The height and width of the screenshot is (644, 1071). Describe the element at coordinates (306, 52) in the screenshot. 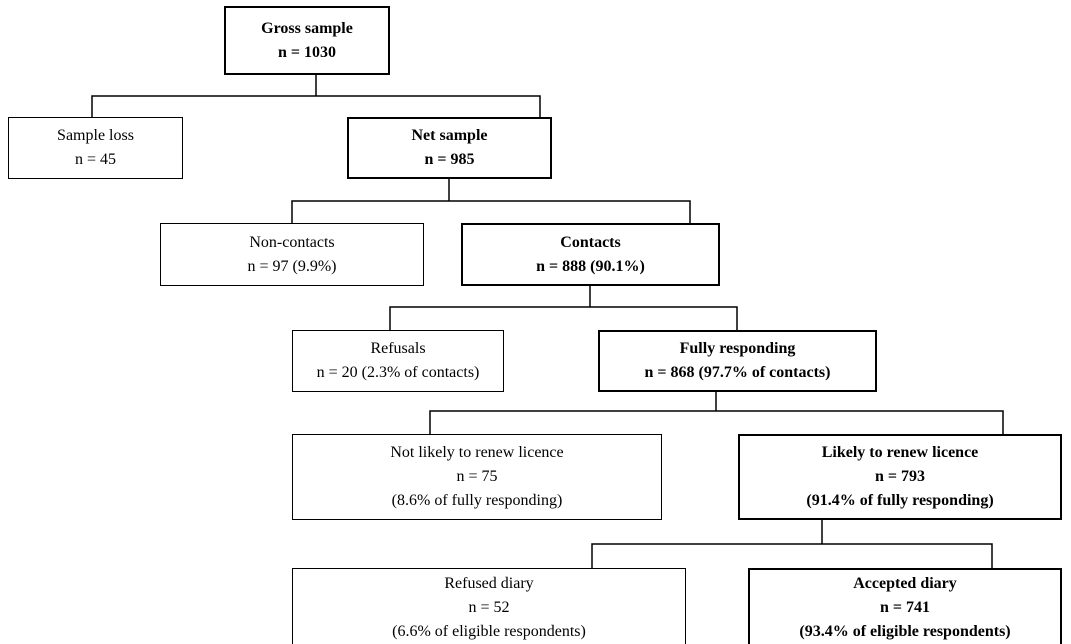

I see `node-text: n = 1030` at that location.